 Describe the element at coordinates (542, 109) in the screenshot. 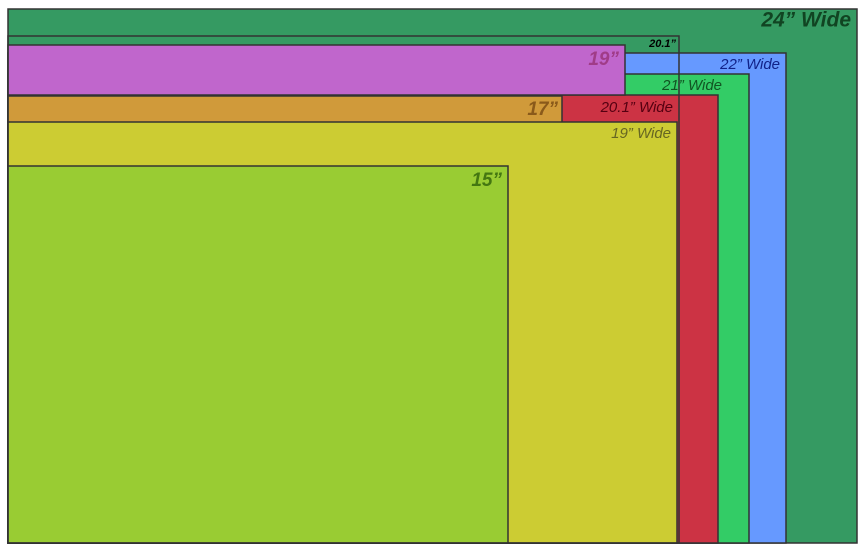

I see `label-17: 17”` at that location.